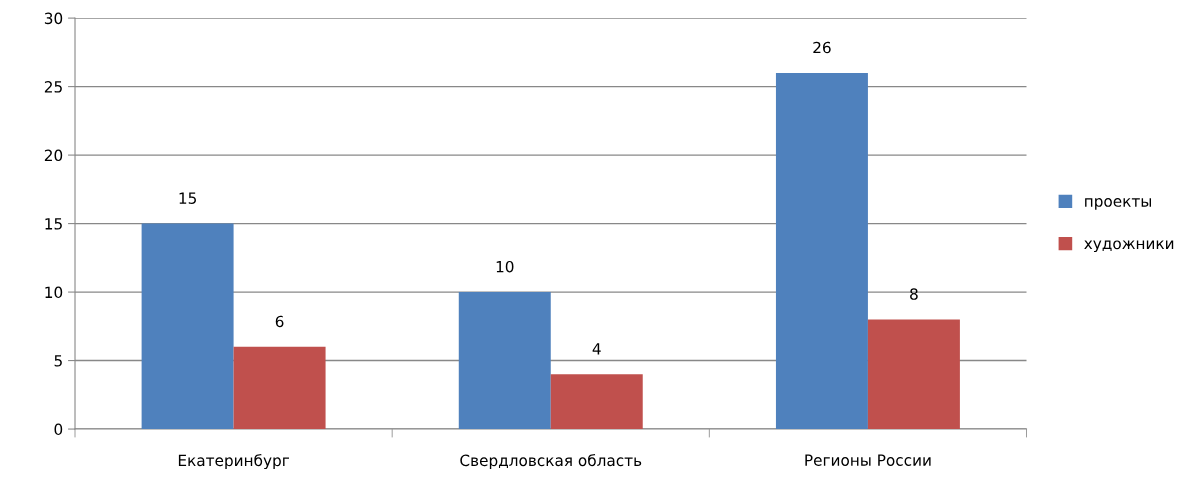 This screenshot has width=1202, height=503. What do you see at coordinates (53, 155) in the screenshot?
I see `y-tick-label: 20` at bounding box center [53, 155].